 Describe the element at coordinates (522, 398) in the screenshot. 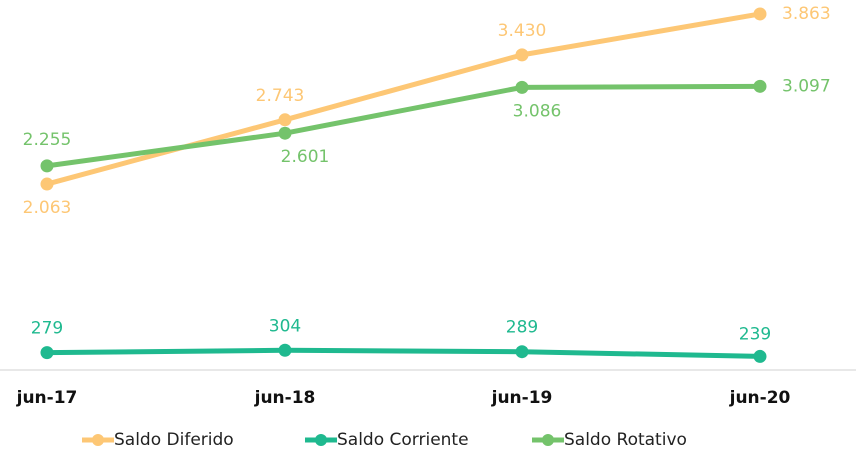

I see `x-tick-label: jun-19` at that location.